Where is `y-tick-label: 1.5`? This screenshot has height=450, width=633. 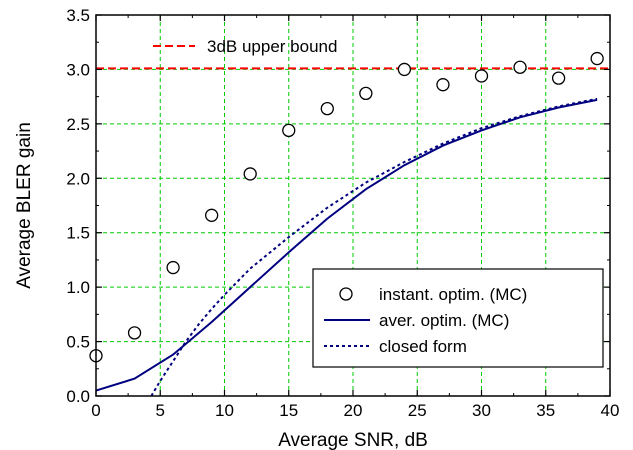
y-tick-label: 1.5 is located at coordinates (78, 233).